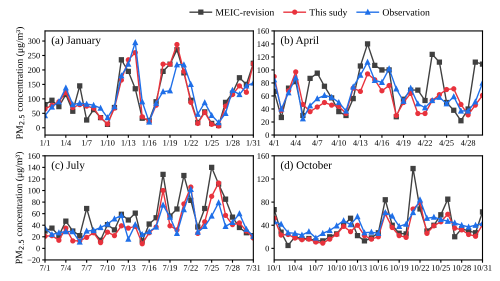 The height and width of the screenshot is (281, 500). Describe the element at coordinates (461, 268) in the screenshot. I see `x-tick-label: 10/28` at that location.